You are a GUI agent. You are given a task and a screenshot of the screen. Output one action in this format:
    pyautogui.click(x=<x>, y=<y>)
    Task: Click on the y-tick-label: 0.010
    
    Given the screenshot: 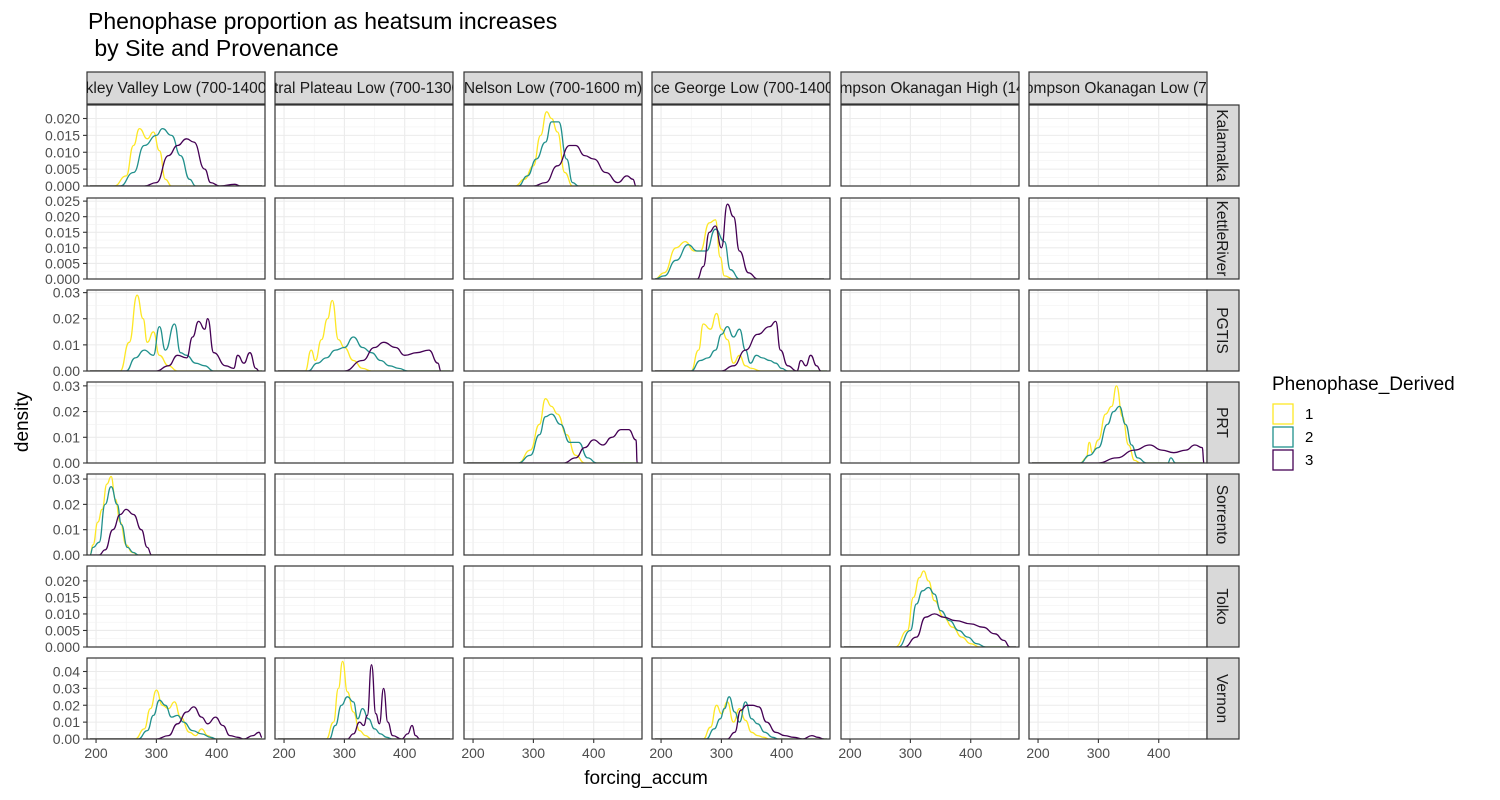 What is the action you would take?
    pyautogui.click(x=62, y=152)
    